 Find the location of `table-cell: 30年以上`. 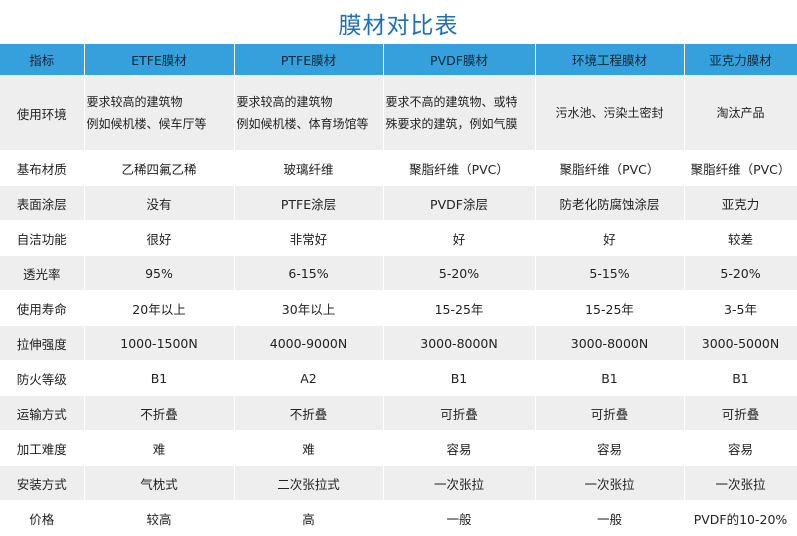

table-cell: 30年以上 is located at coordinates (309, 308).